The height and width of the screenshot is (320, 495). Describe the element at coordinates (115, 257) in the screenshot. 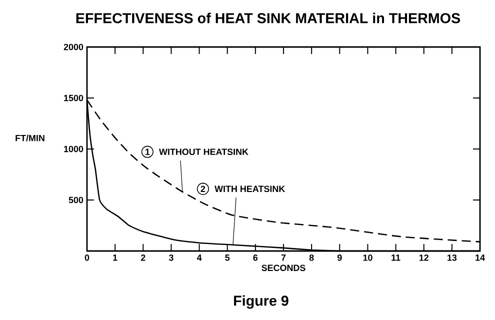

I see `x-tick-label: 1` at that location.